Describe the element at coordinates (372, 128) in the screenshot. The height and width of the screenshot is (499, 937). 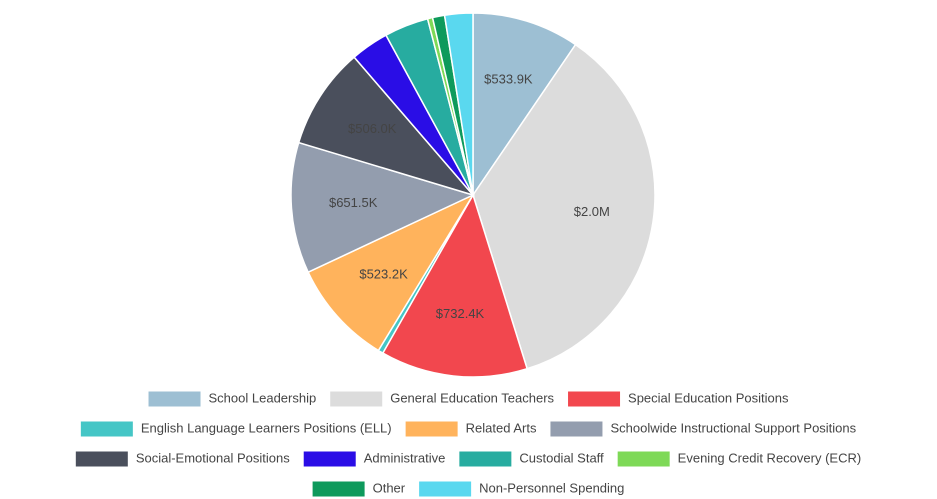
I see `data-label: $506.0K` at that location.